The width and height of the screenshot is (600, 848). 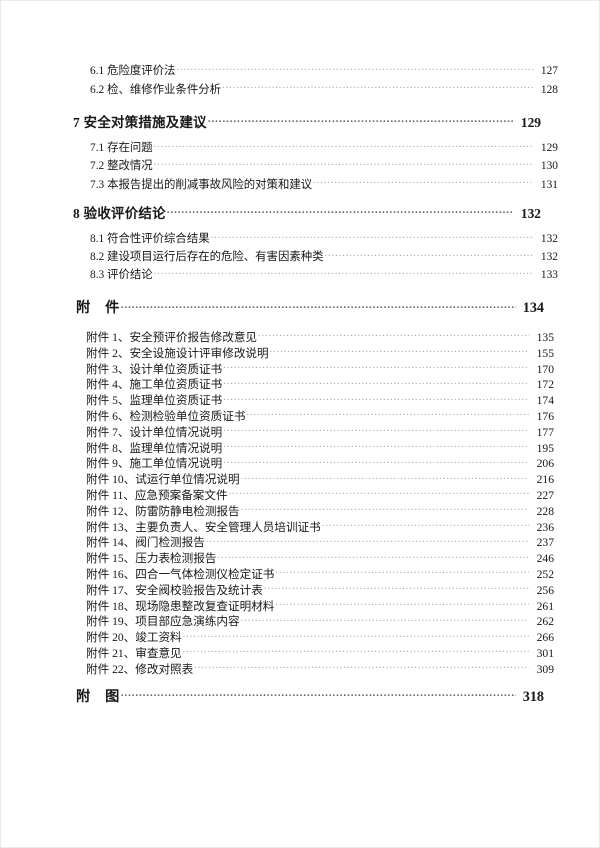 I want to click on toc-attachment-entry: 附件 2、安全设施设计评审修改说明 155, so click(x=312, y=353).